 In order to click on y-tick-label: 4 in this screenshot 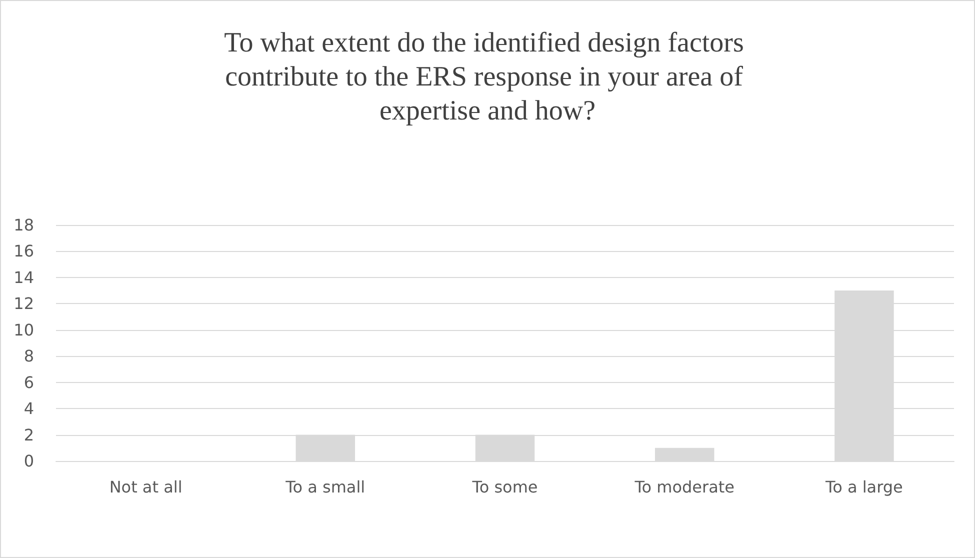, I will do `click(29, 408)`.